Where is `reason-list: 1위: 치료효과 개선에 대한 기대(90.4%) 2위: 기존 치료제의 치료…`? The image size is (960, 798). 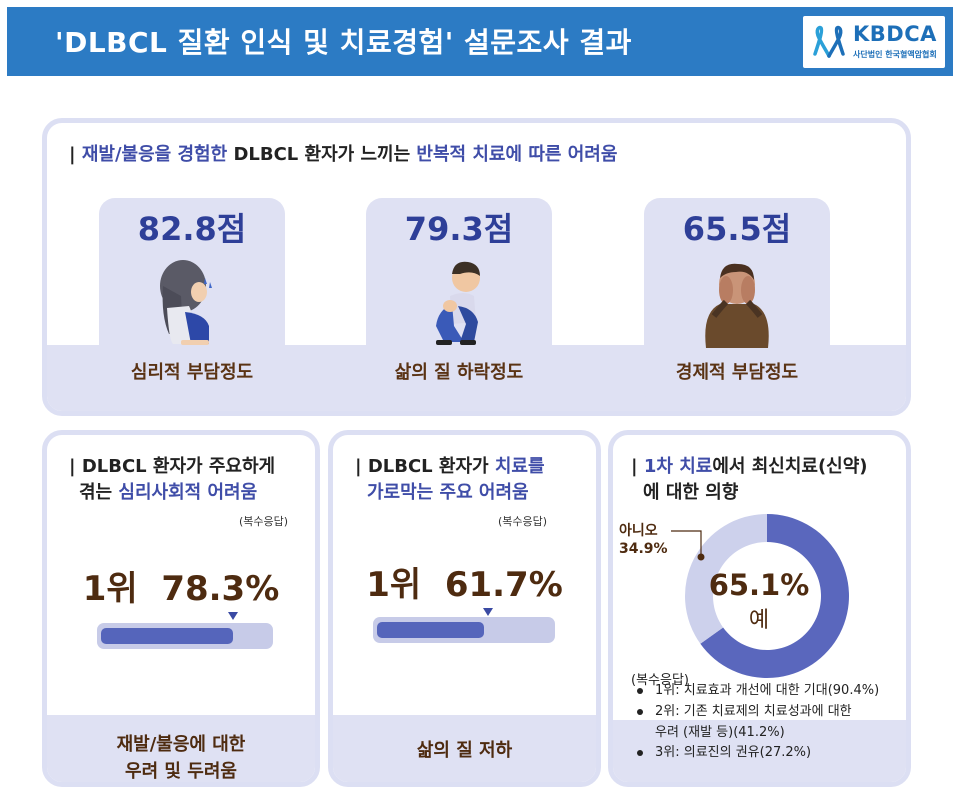 reason-list: 1위: 치료효과 개선에 대한 기대(90.4%) 2위: 기존 치료제의 치료… is located at coordinates (757, 722).